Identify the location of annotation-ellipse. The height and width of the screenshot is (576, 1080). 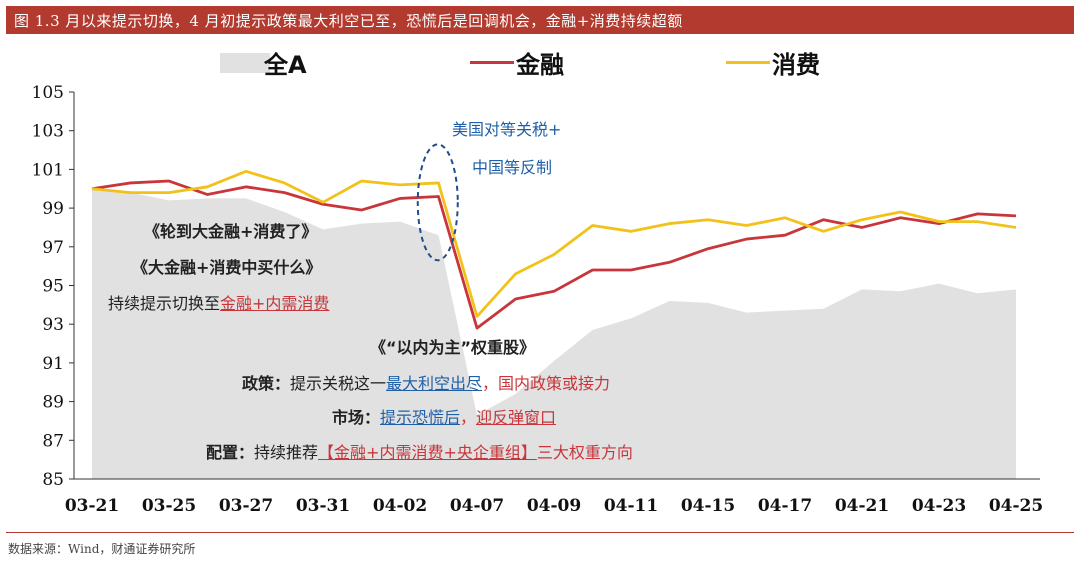
(437, 202).